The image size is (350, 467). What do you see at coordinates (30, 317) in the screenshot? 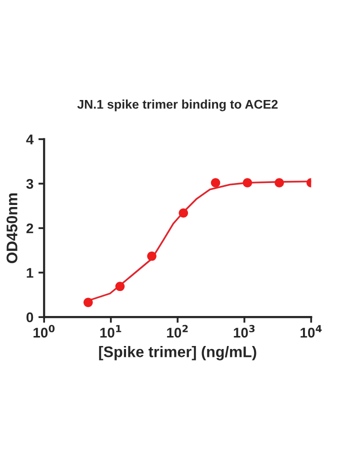
I see `y-tick-label: 0` at bounding box center [30, 317].